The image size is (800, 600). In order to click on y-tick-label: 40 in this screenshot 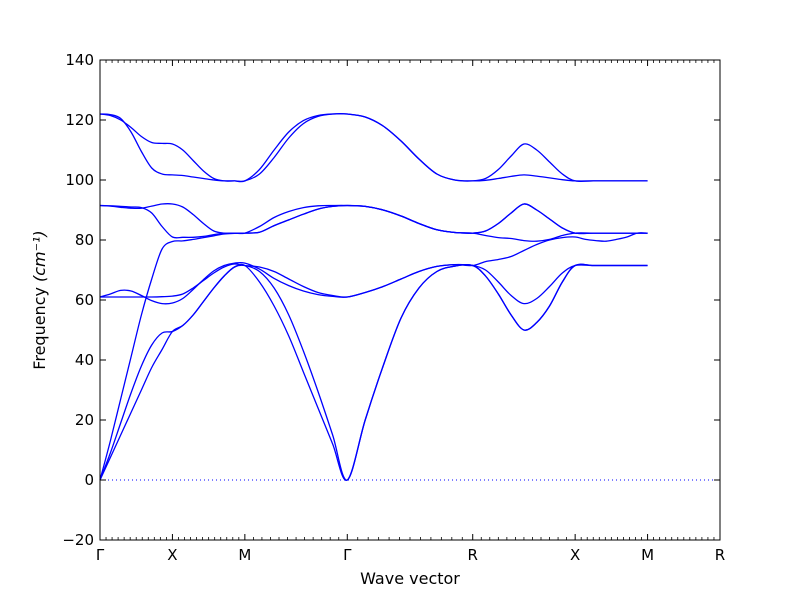, I will do `click(84, 360)`.